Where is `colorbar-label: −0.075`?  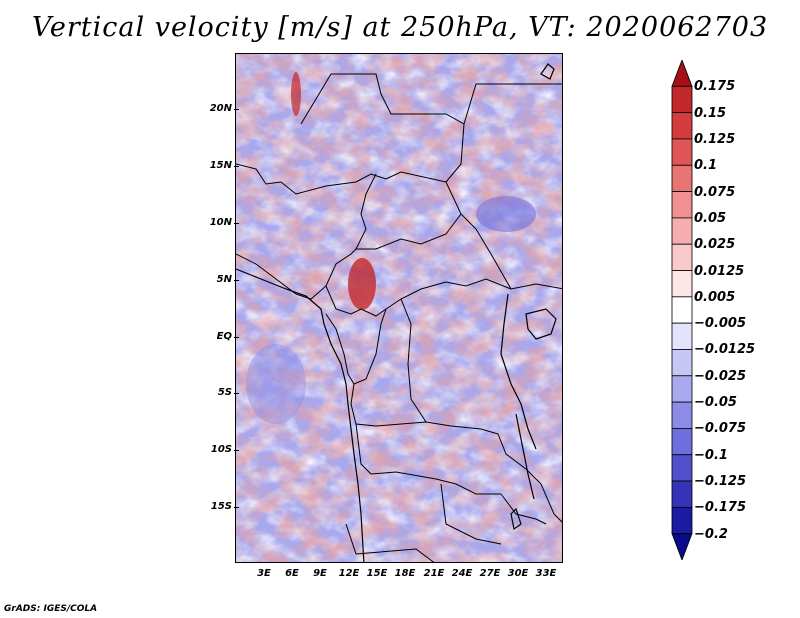 colorbar-label: −0.075 is located at coordinates (720, 429).